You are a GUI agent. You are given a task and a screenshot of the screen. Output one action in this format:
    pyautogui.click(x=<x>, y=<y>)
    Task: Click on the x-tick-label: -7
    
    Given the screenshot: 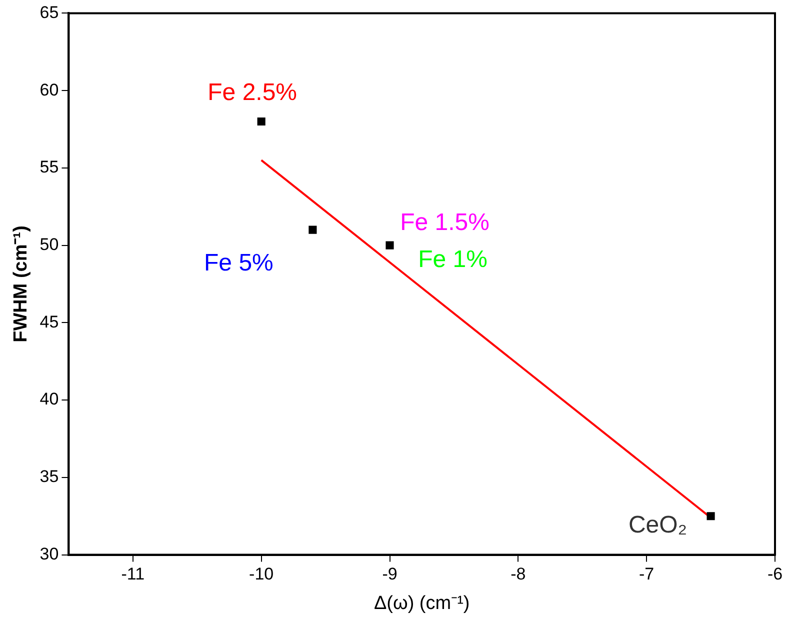 What is the action you would take?
    pyautogui.click(x=646, y=574)
    